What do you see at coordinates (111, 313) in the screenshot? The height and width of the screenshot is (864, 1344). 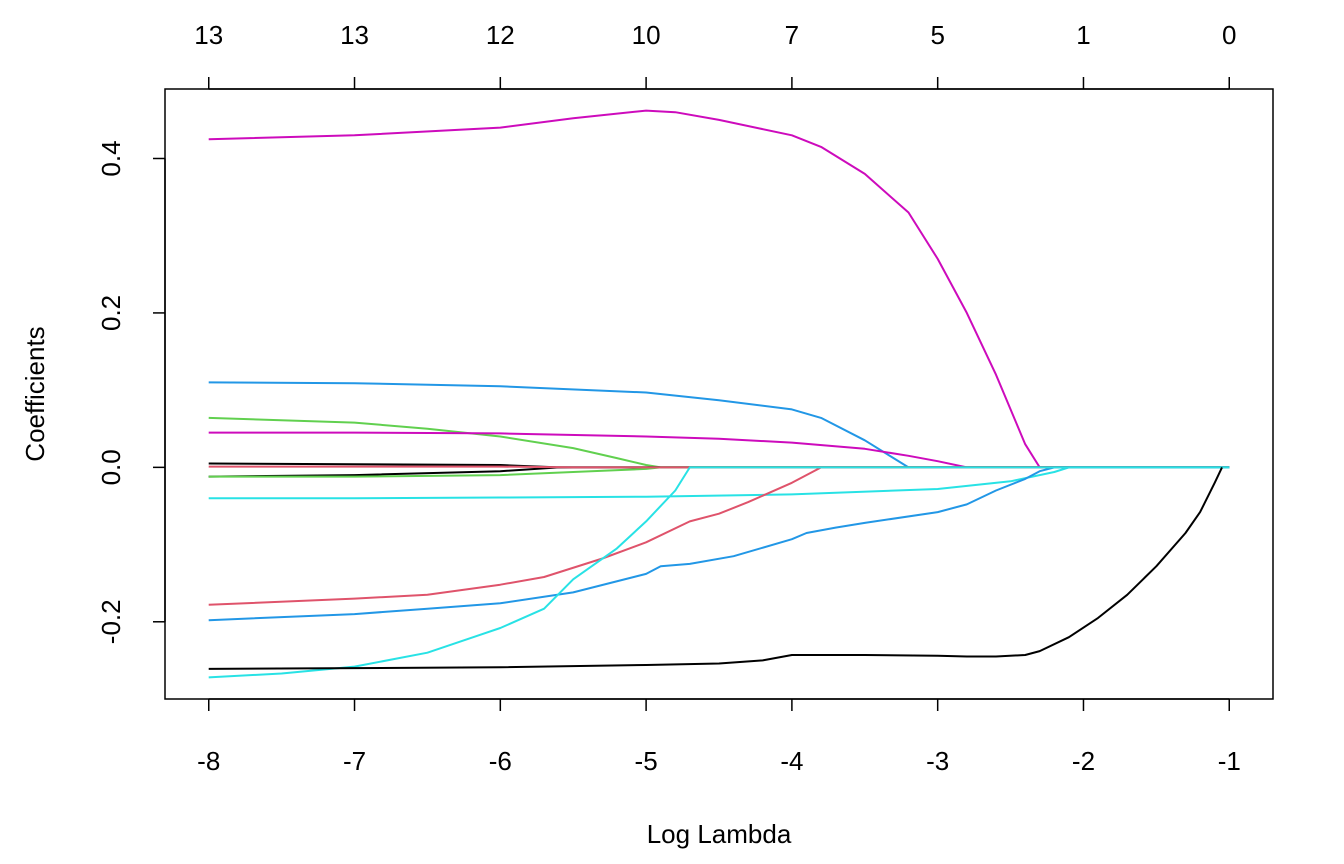 I see `y-tick-label: 0.2` at bounding box center [111, 313].